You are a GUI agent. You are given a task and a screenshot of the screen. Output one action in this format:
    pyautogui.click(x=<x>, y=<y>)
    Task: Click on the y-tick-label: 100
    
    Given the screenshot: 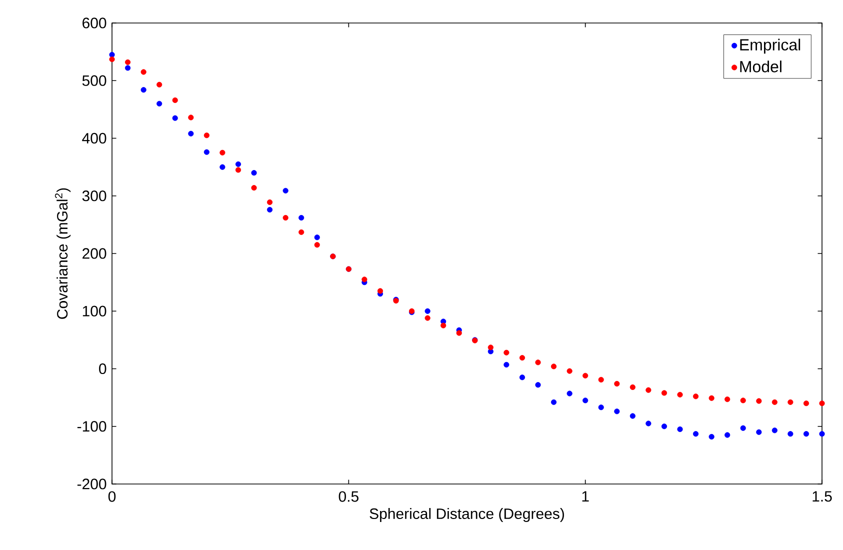 What is the action you would take?
    pyautogui.click(x=94, y=311)
    